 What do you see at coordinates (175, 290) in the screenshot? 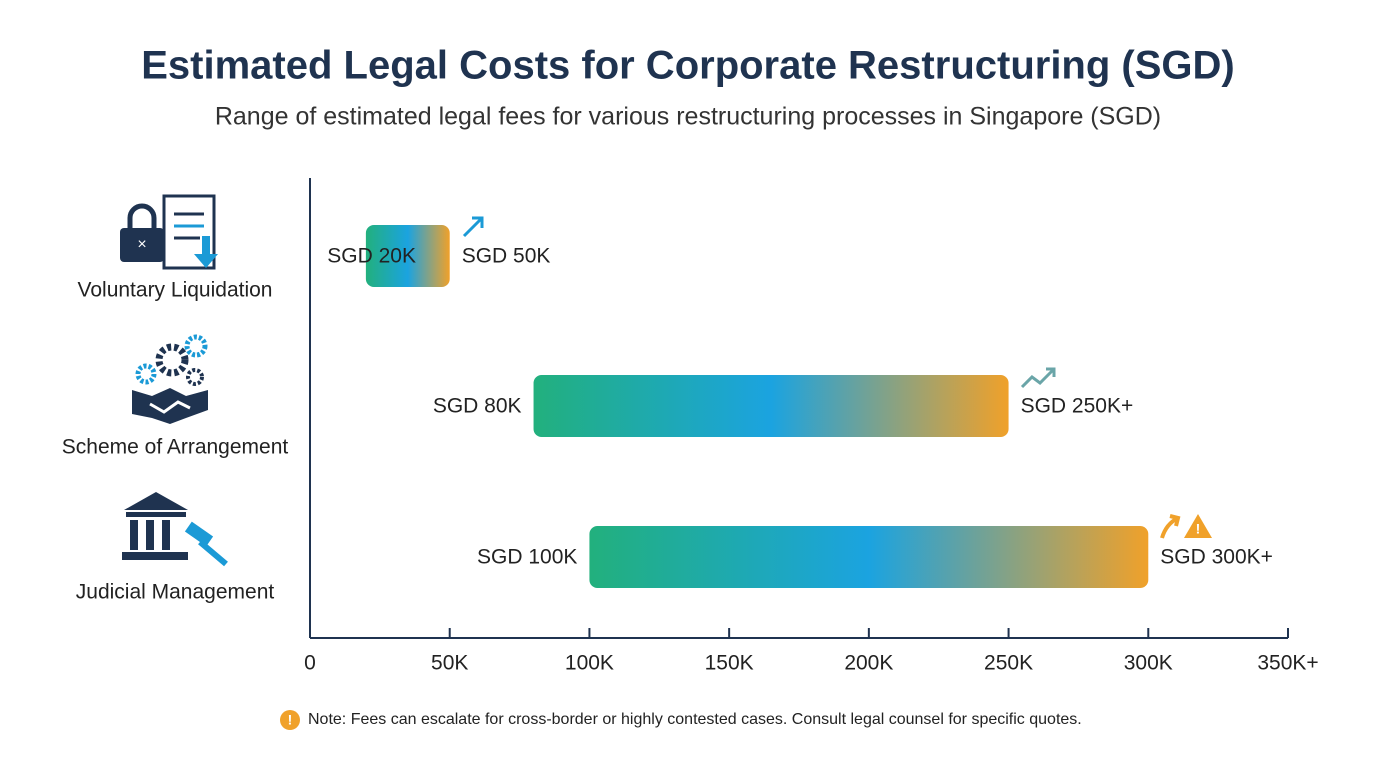
I see `category-label: Voluntary Liquidation` at bounding box center [175, 290].